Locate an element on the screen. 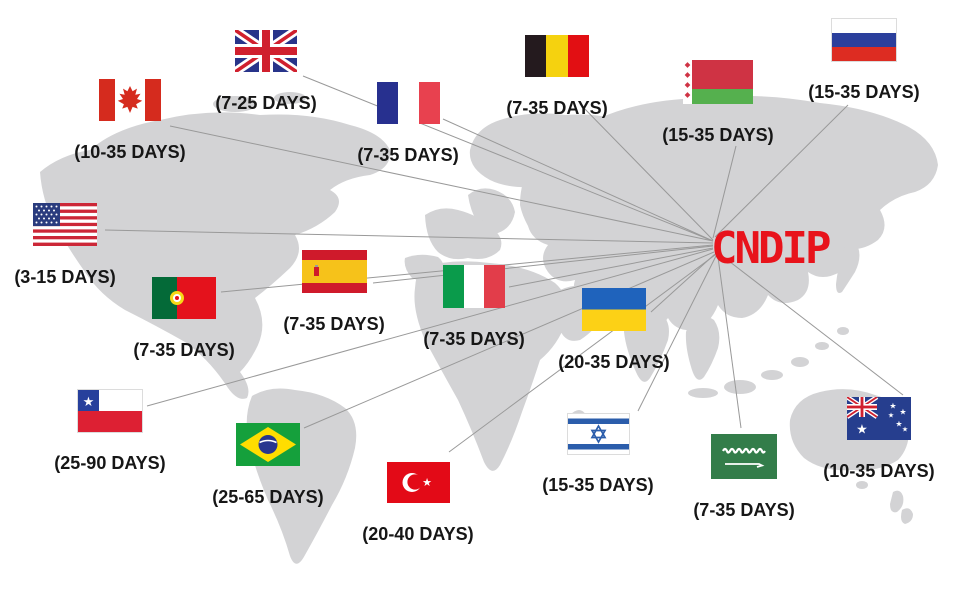 The height and width of the screenshot is (600, 960). destination-belarus: (15-35 DAYS) is located at coordinates (718, 103).